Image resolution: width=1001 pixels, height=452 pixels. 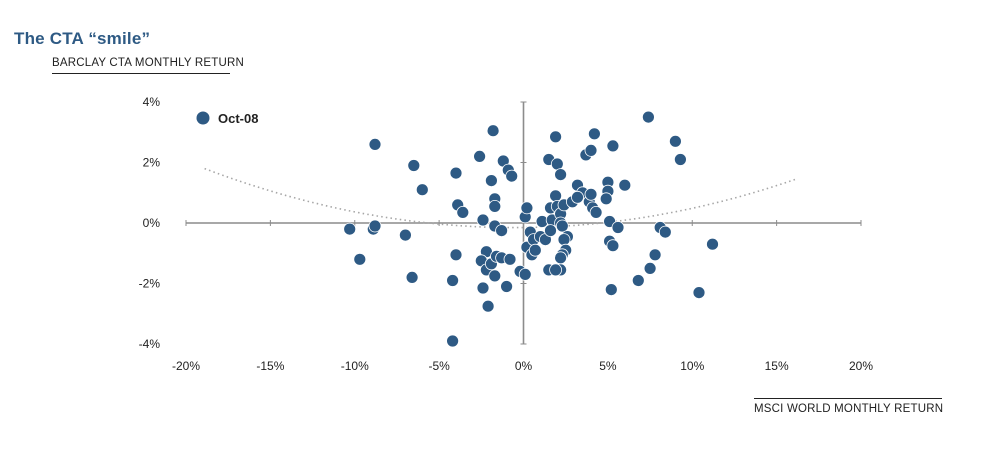 I want to click on y-tick-label: 0%, so click(x=152, y=223).